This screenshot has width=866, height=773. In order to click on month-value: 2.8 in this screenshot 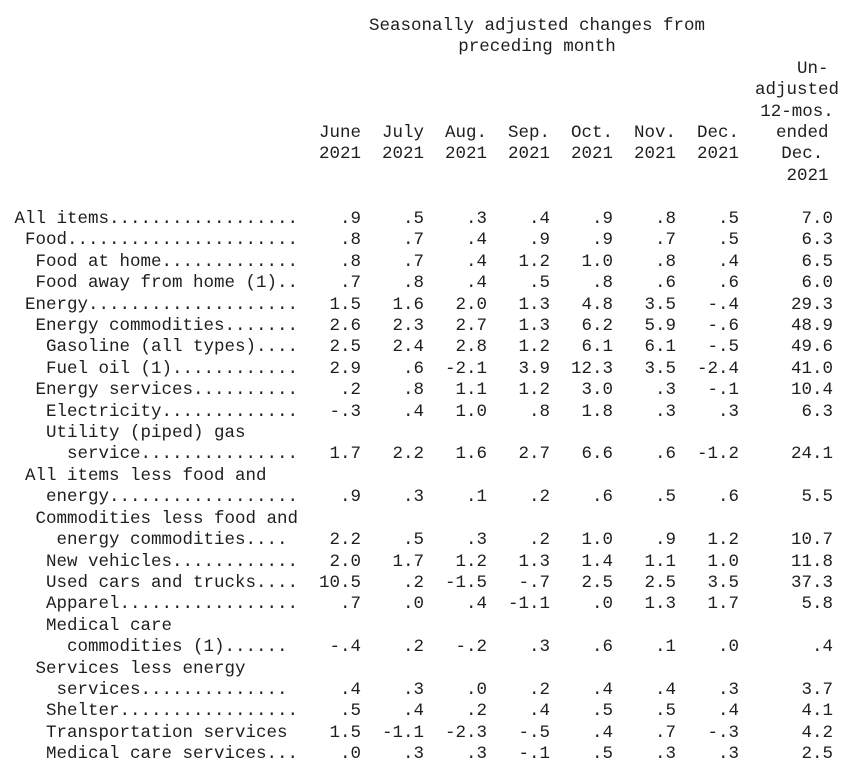, I will do `click(471, 347)`.